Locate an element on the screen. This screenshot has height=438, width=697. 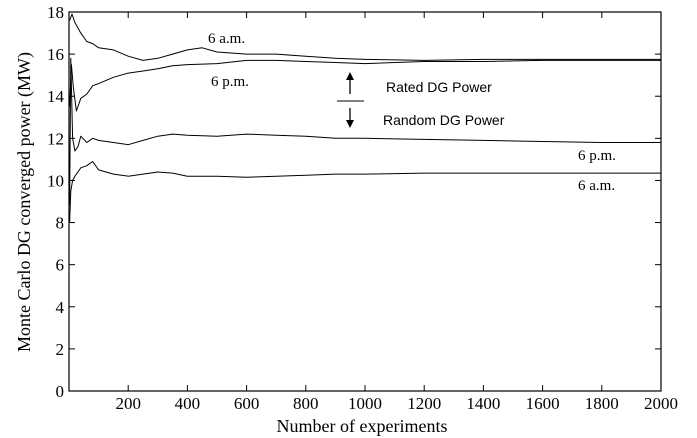
rated-random-legend: Rated DG Power Random DG Power is located at coordinates (421, 100).